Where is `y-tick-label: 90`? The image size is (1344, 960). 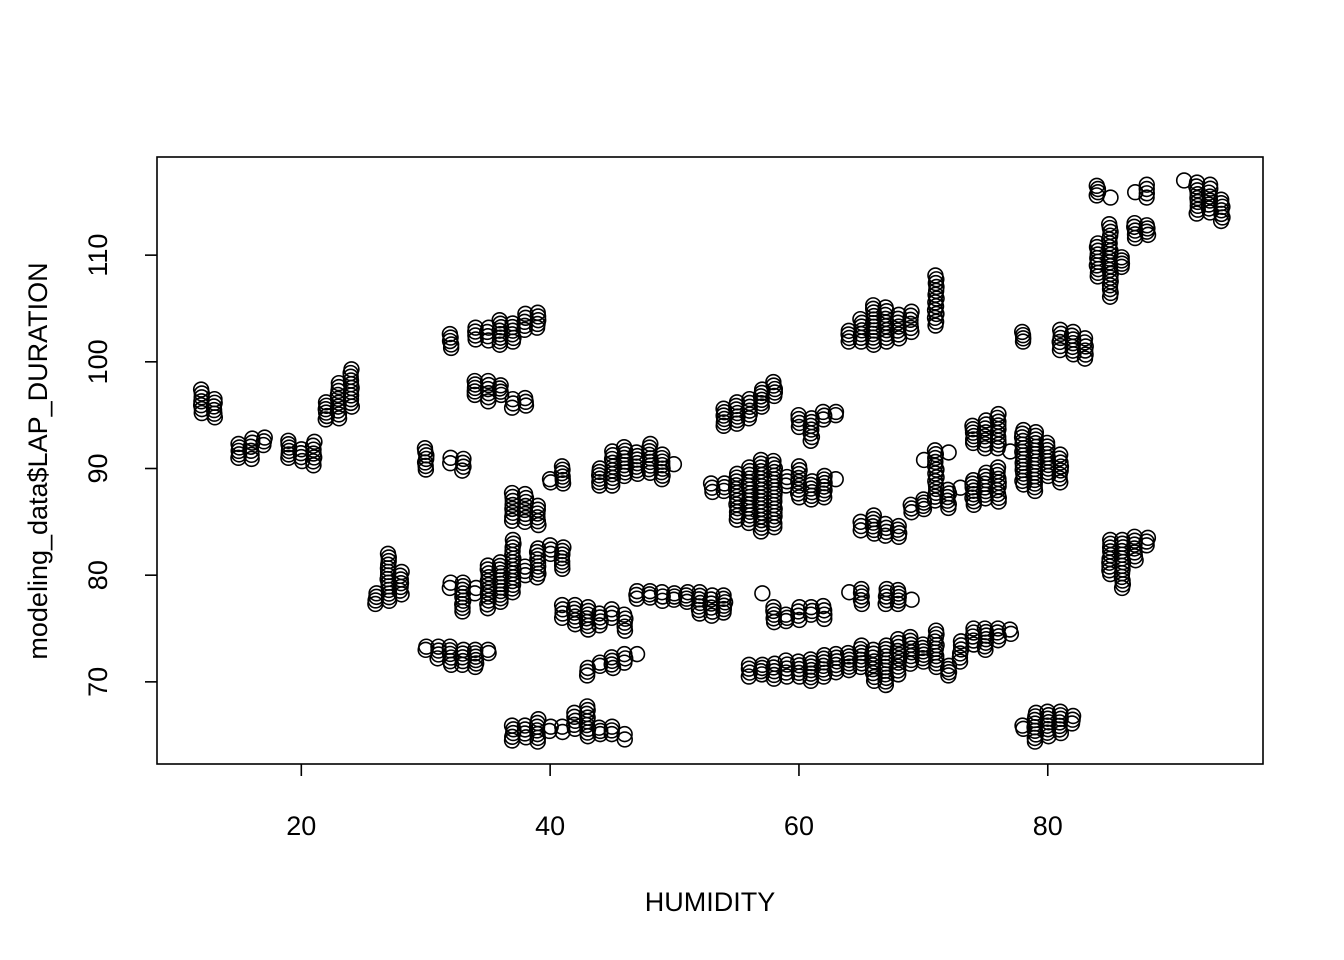
y-tick-label: 90 is located at coordinates (98, 468).